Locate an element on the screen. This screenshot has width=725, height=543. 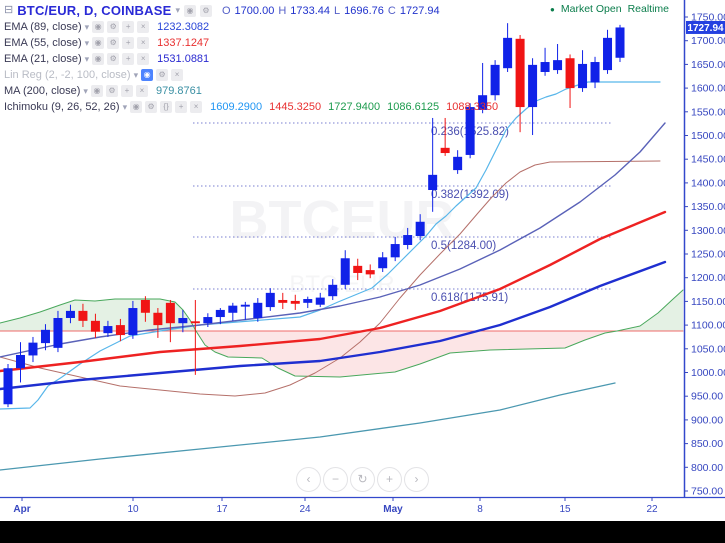
legend-collapse-icon: ⊟ is located at coordinates (9, 10).